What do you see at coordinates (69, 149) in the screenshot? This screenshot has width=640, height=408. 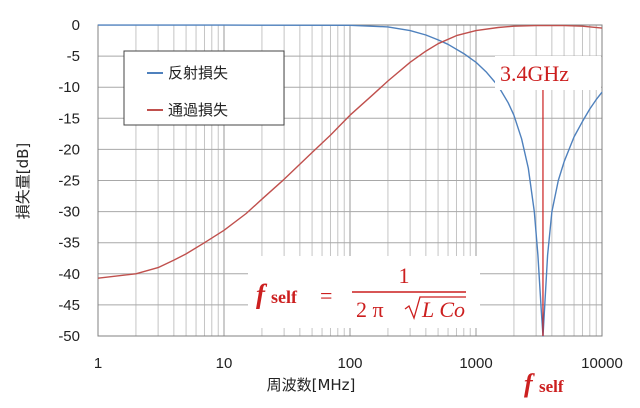 I see `y-tick-label: -20` at bounding box center [69, 149].